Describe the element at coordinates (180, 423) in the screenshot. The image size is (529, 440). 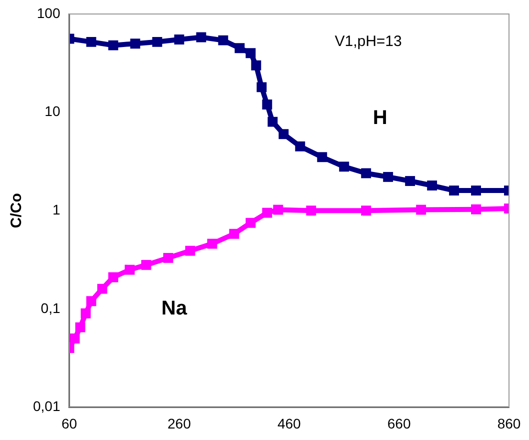
I see `x-tick-label: 260` at that location.